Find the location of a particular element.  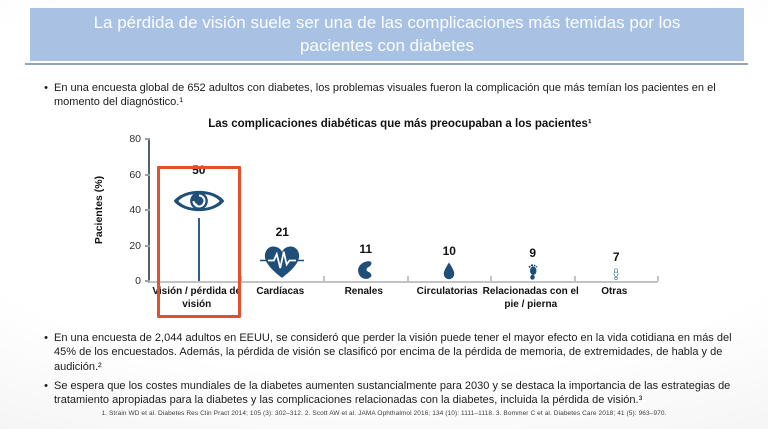

y-tick-label: 0 is located at coordinates (138, 281).